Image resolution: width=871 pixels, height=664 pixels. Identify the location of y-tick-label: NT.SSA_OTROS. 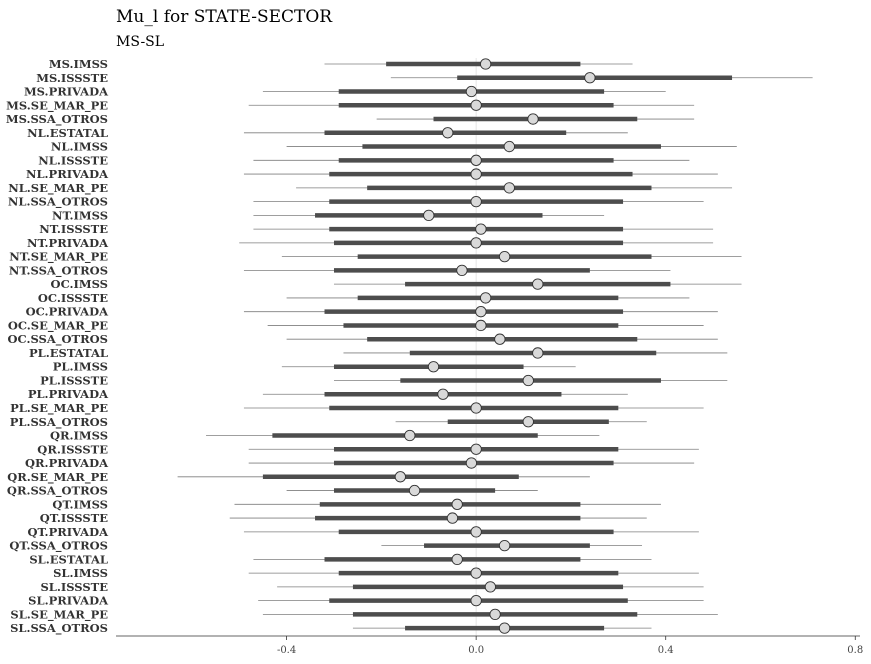
(58, 270).